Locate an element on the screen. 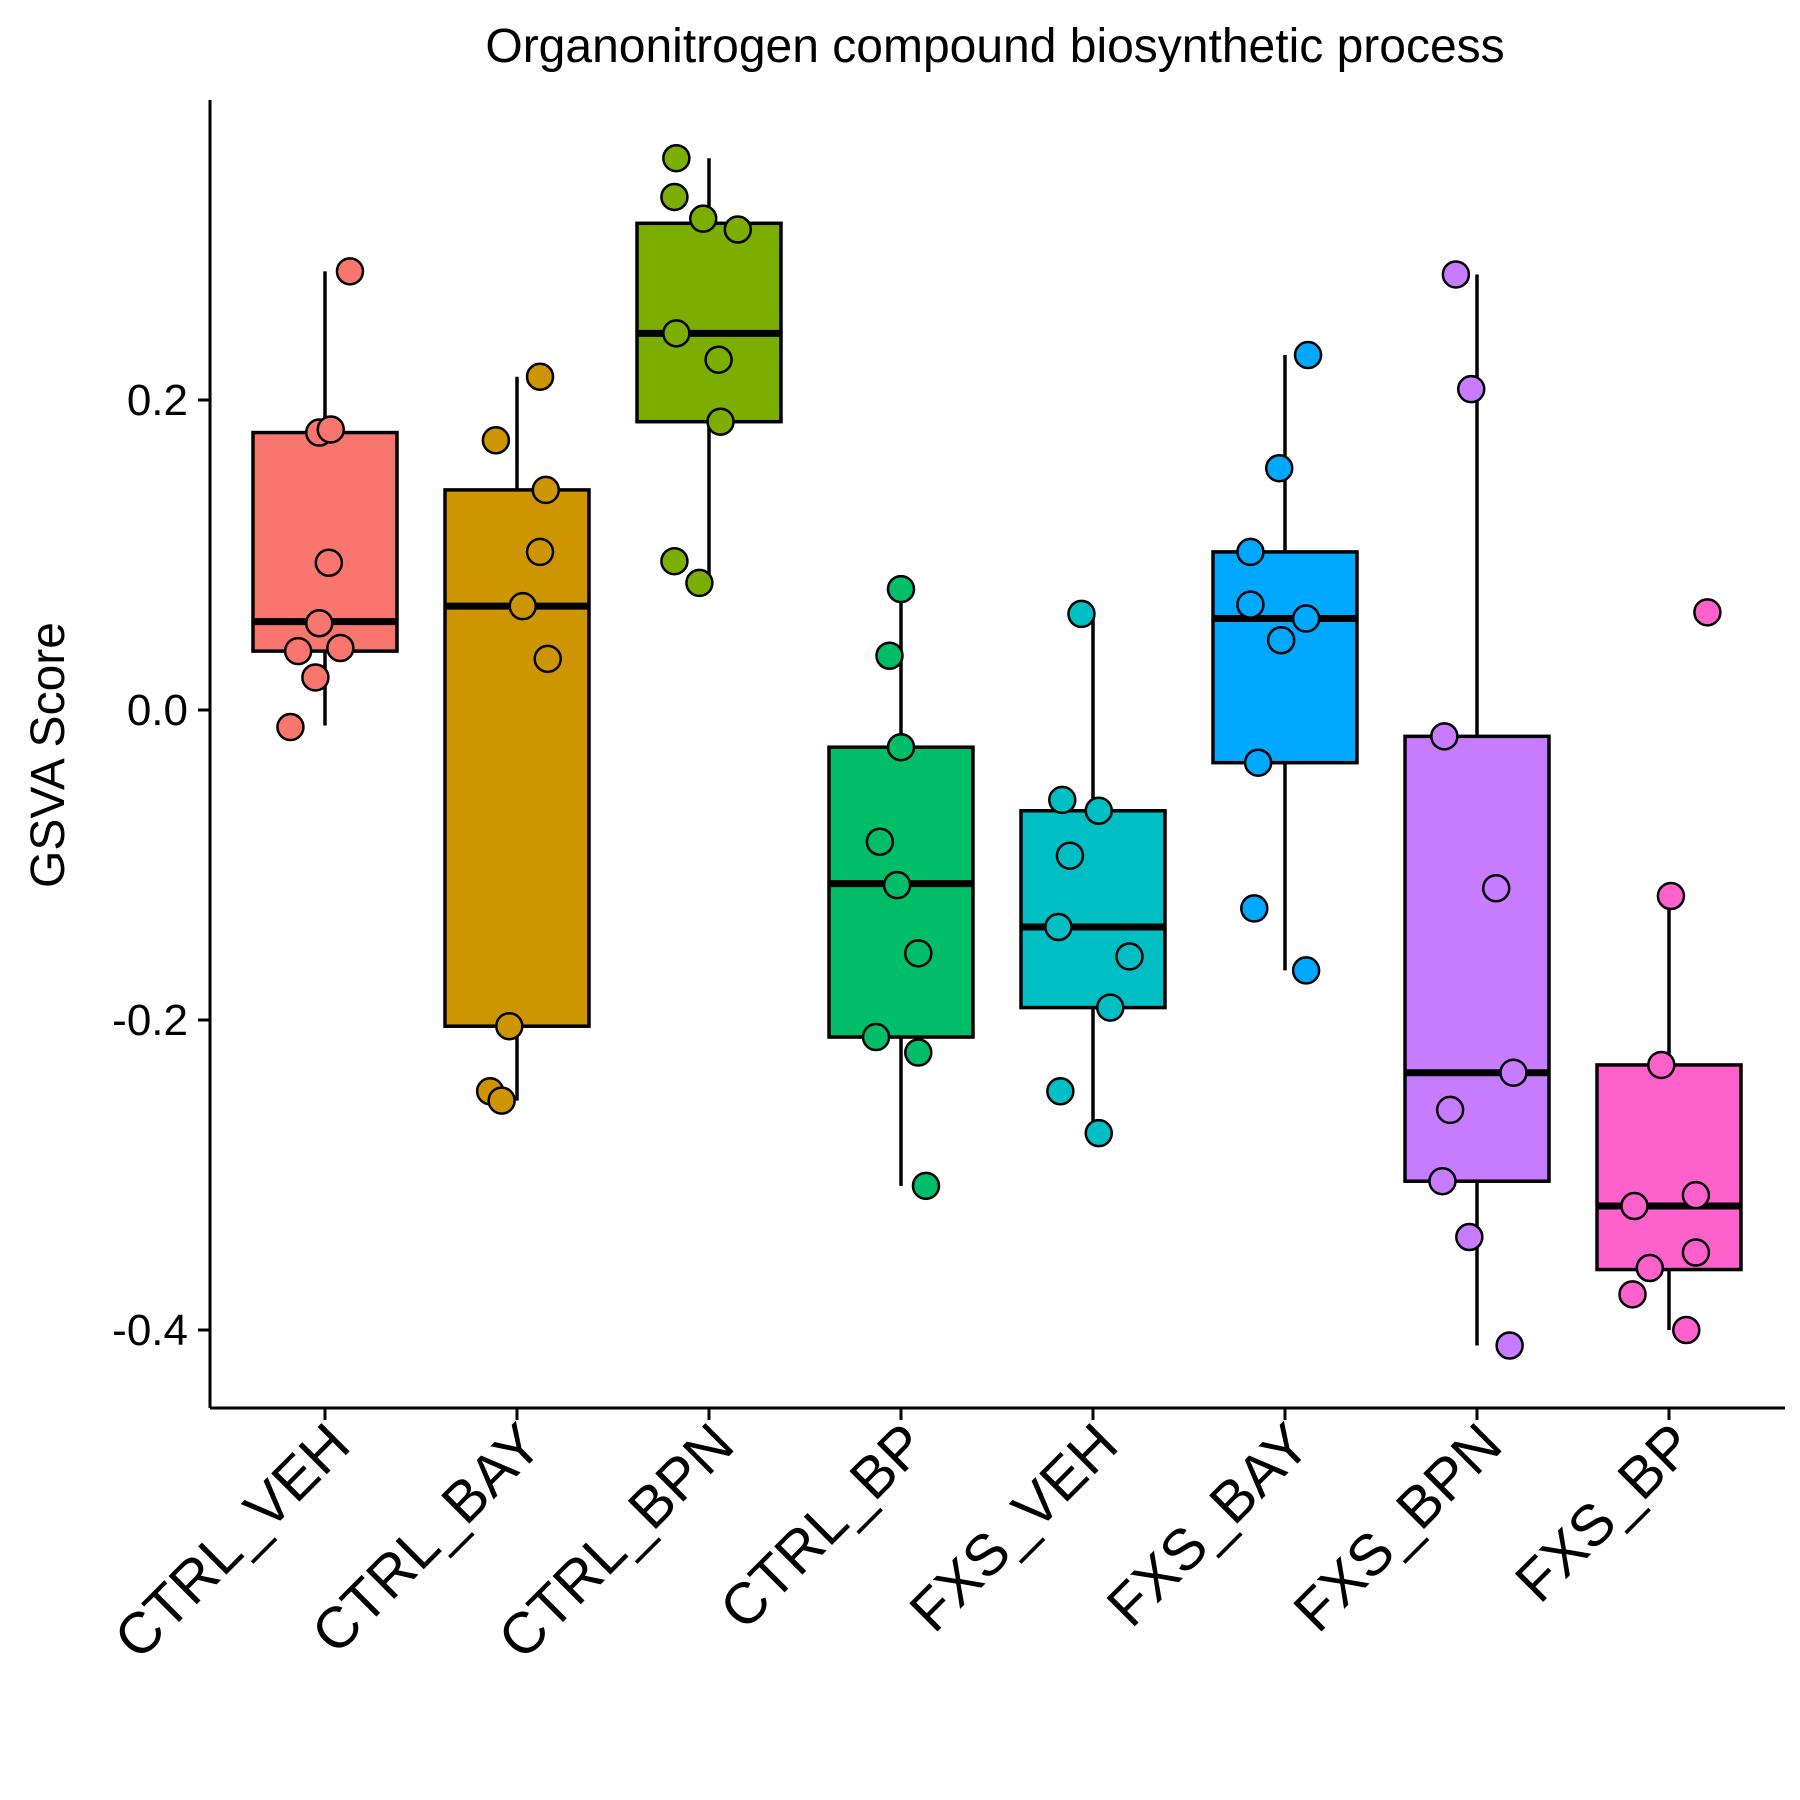 The height and width of the screenshot is (1800, 1800). box-group-ctrl-bp is located at coordinates (901, 887).